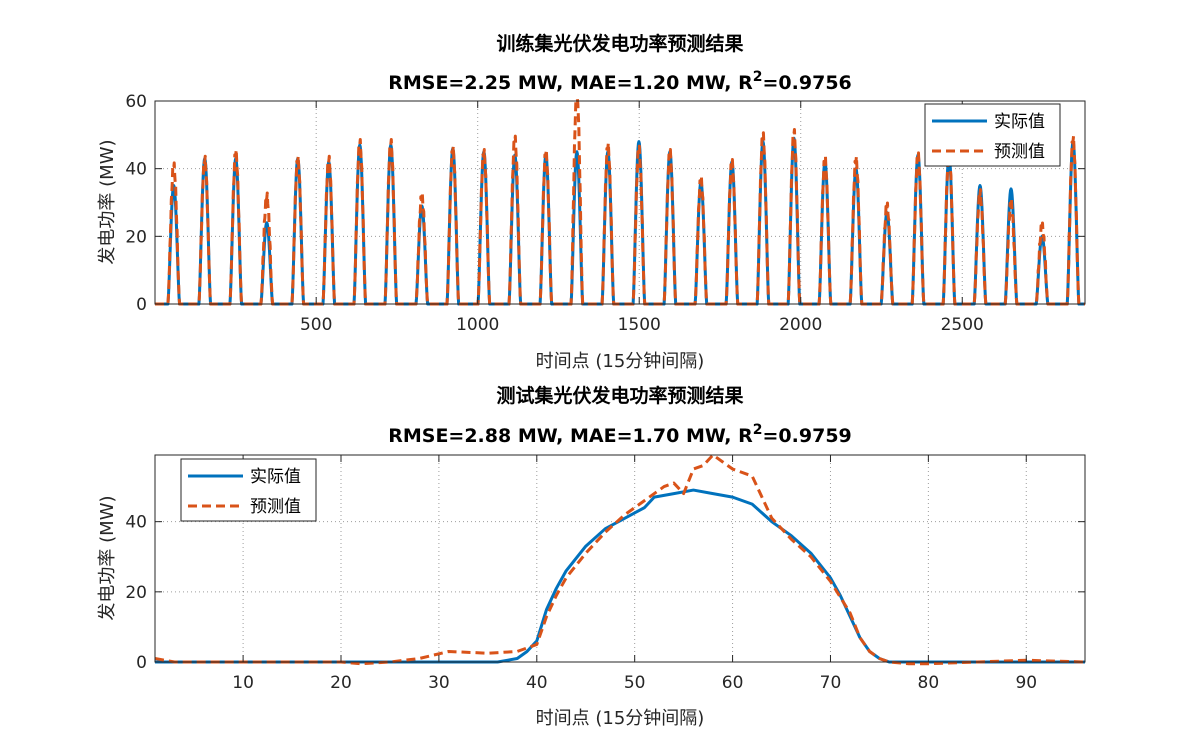 This screenshot has width=1200, height=750. I want to click on train-legend: 实际值 预测值, so click(992, 135).